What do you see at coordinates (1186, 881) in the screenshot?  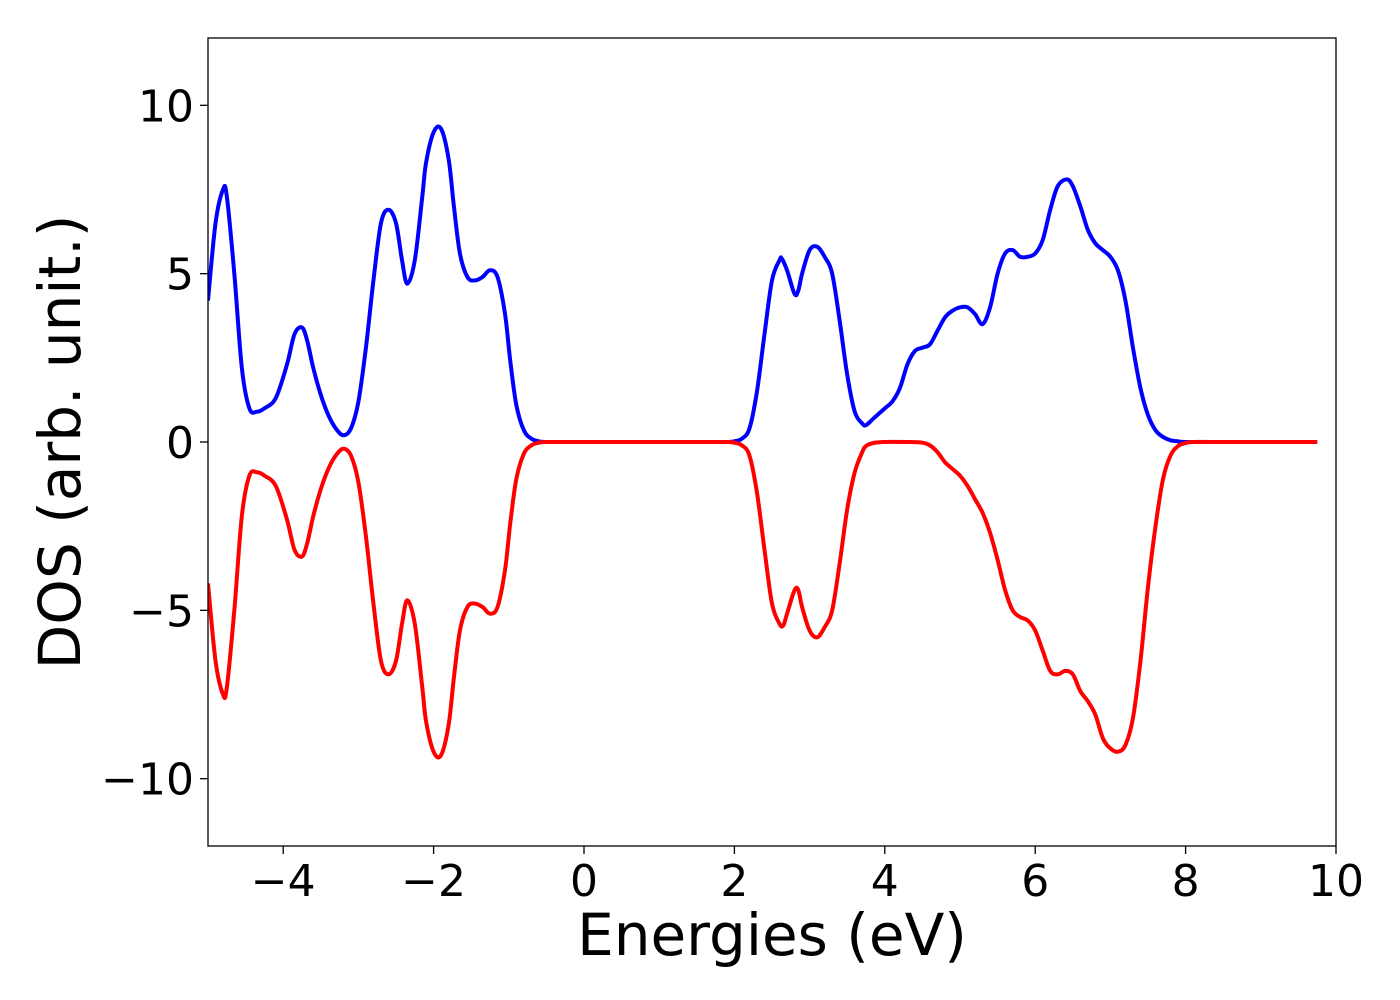 I see `x-tick-label: 8` at bounding box center [1186, 881].